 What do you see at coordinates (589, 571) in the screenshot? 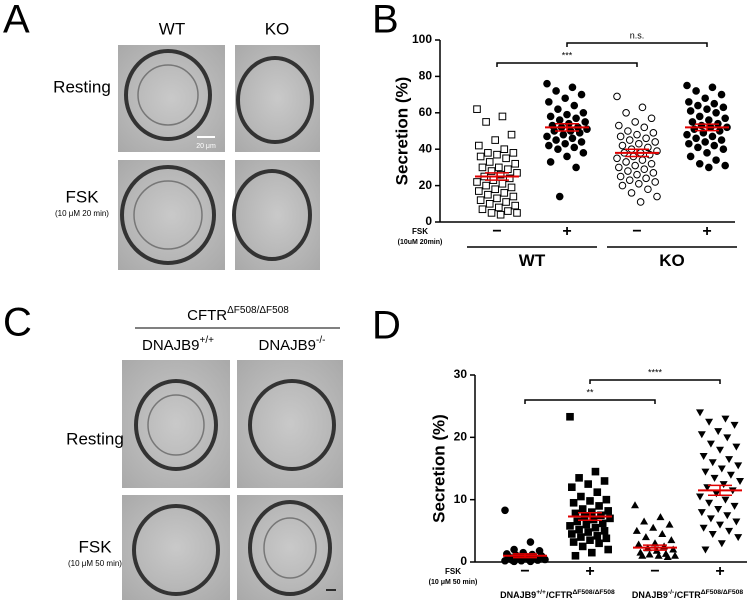
I see `x-tick-label: +` at bounding box center [589, 571].